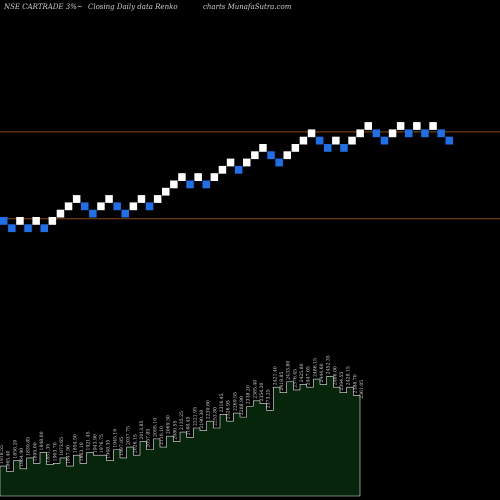 This screenshot has width=500, height=500. Describe the element at coordinates (42, 440) in the screenshot. I see `volume-label: 1848.00` at that location.